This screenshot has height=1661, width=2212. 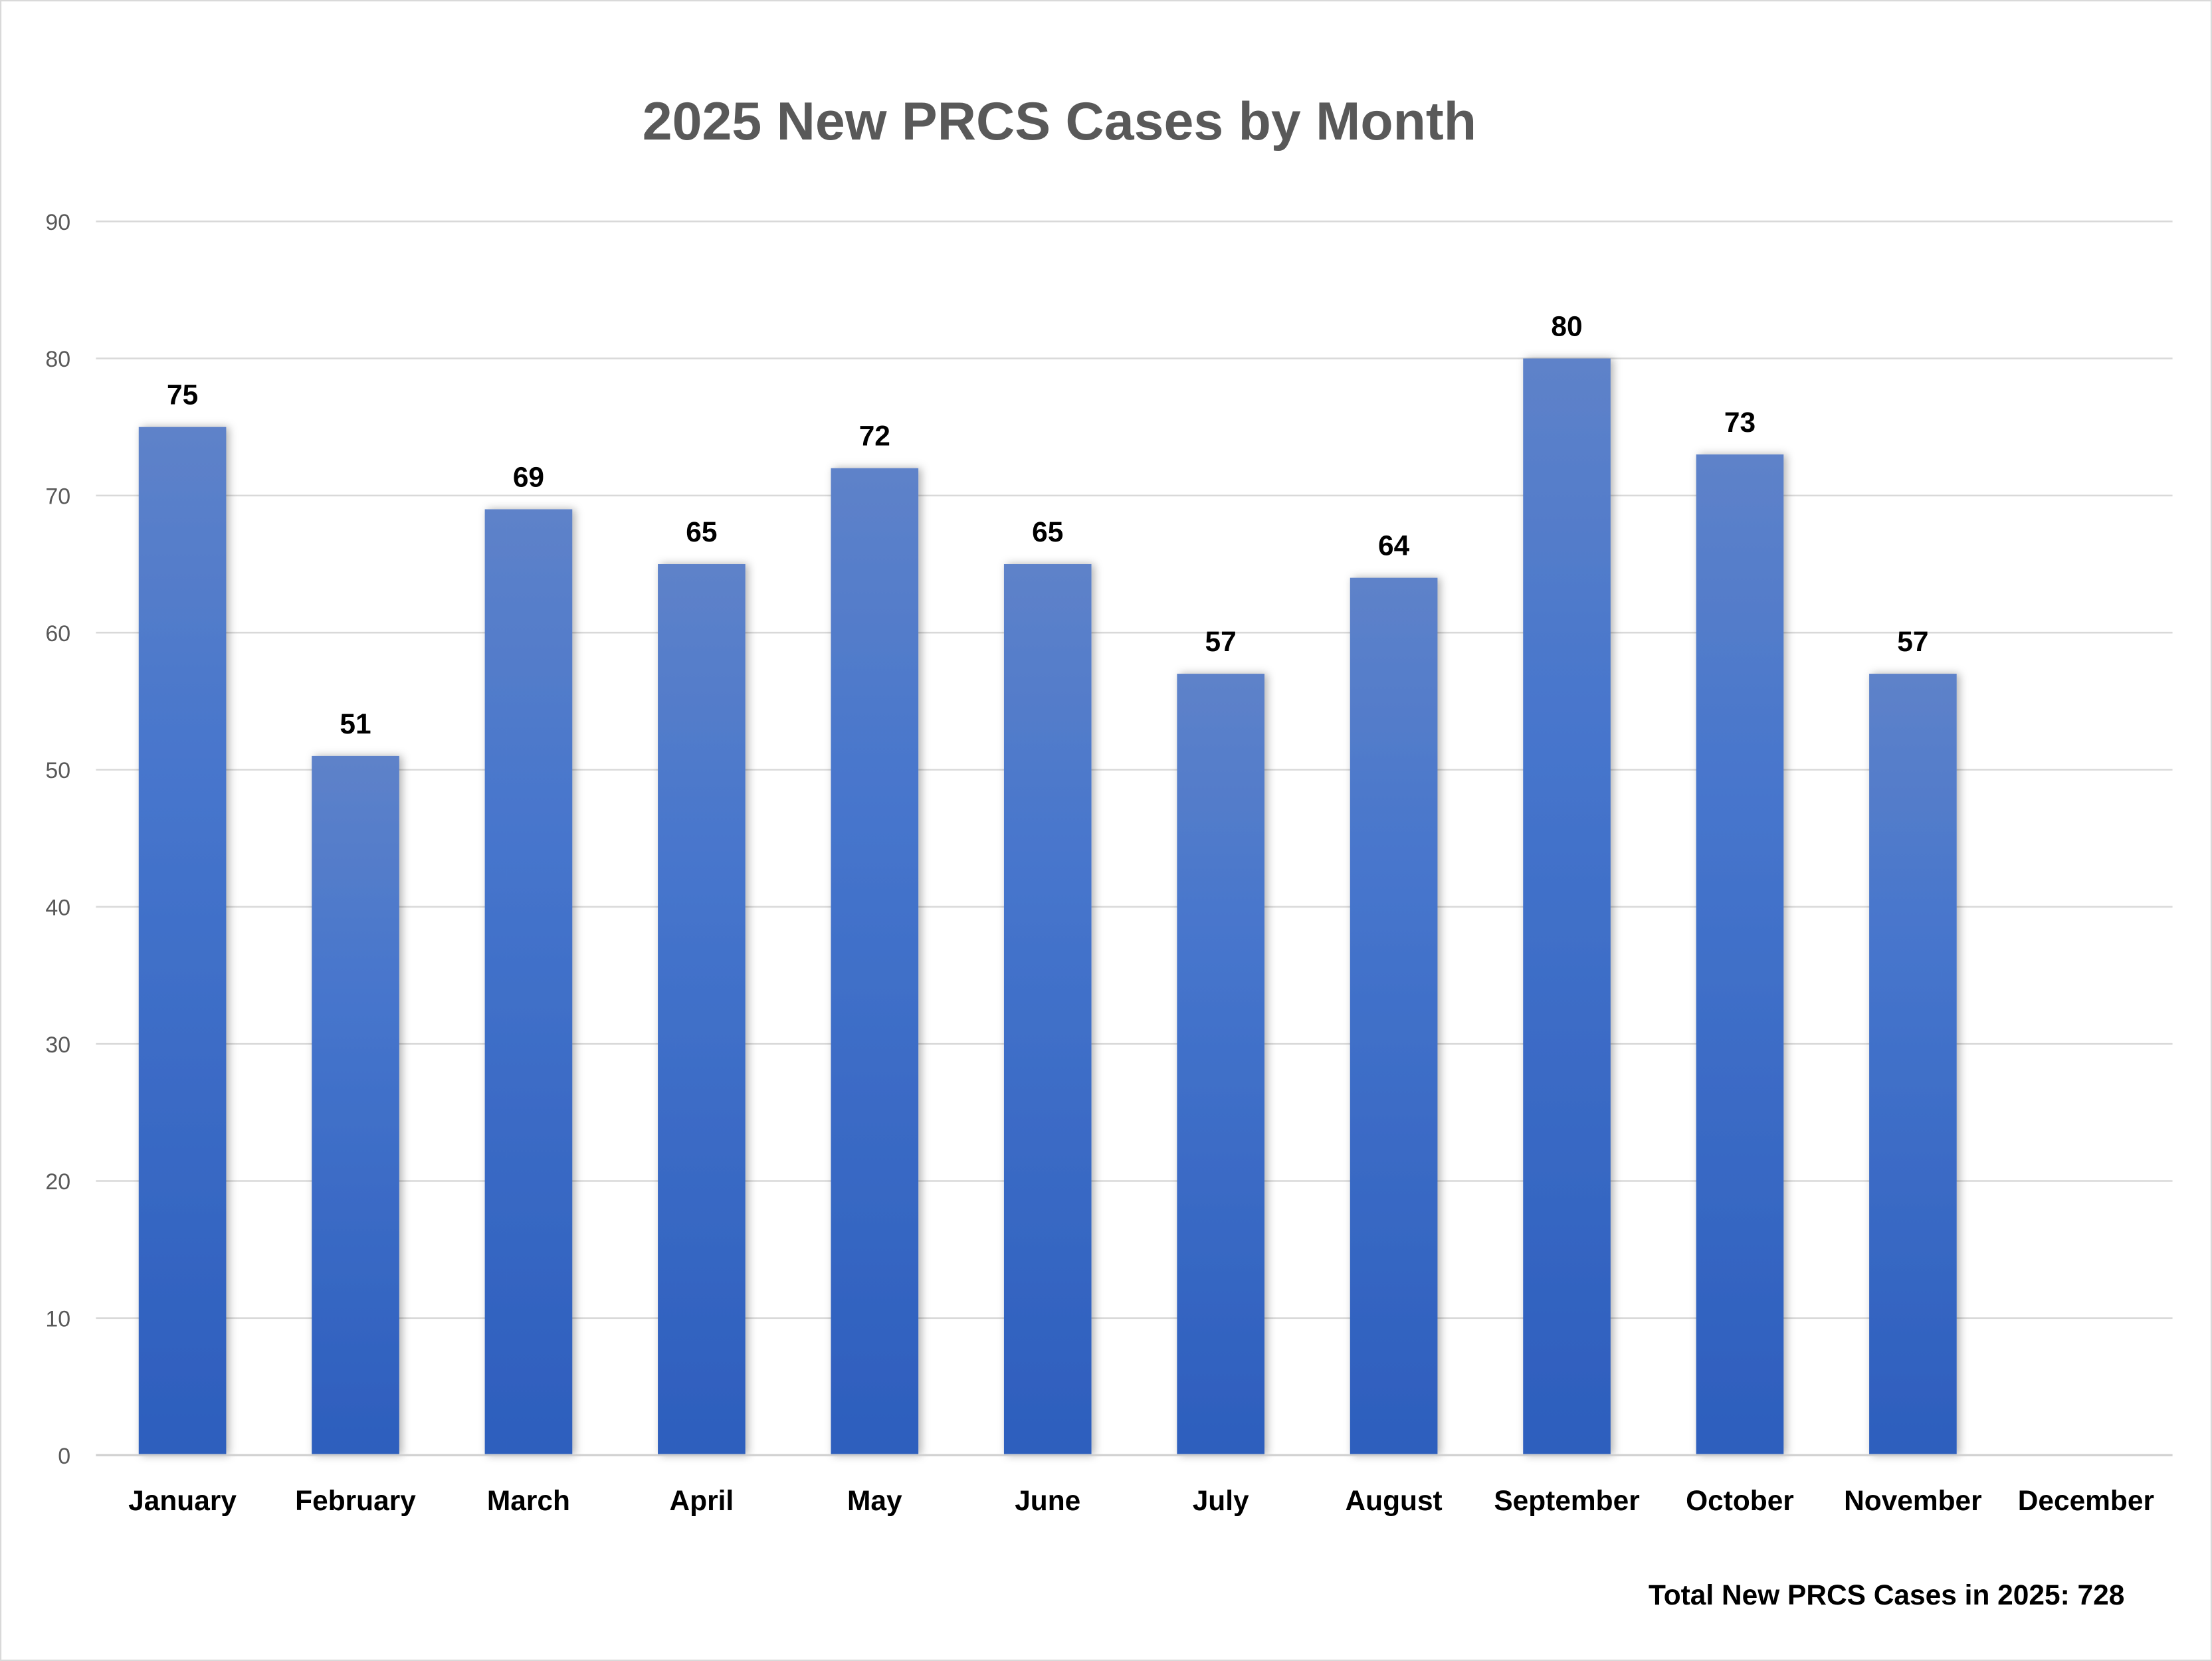 What do you see at coordinates (58, 497) in the screenshot?
I see `y-tick-label: 70` at bounding box center [58, 497].